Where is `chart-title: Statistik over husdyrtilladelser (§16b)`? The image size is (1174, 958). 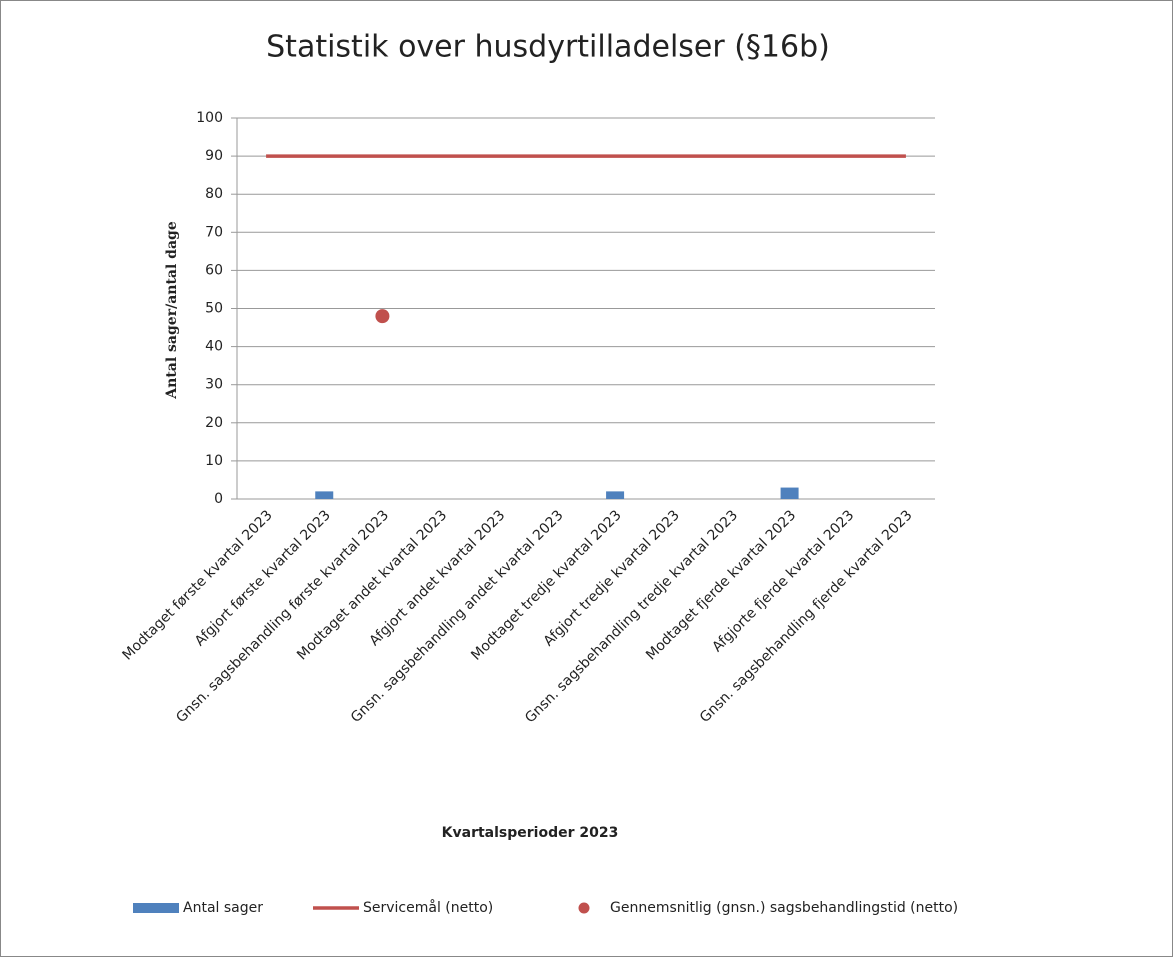
chart-title: Statistik over husdyrtilladelser (§16b) is located at coordinates (548, 47).